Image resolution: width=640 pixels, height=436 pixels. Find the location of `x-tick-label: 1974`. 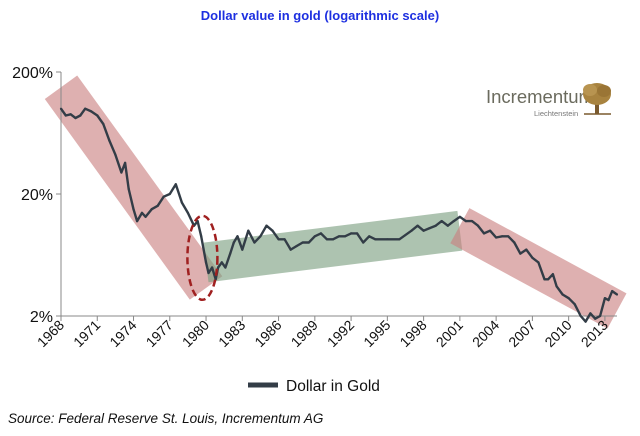

x-tick-label: 1974 is located at coordinates (122, 333).